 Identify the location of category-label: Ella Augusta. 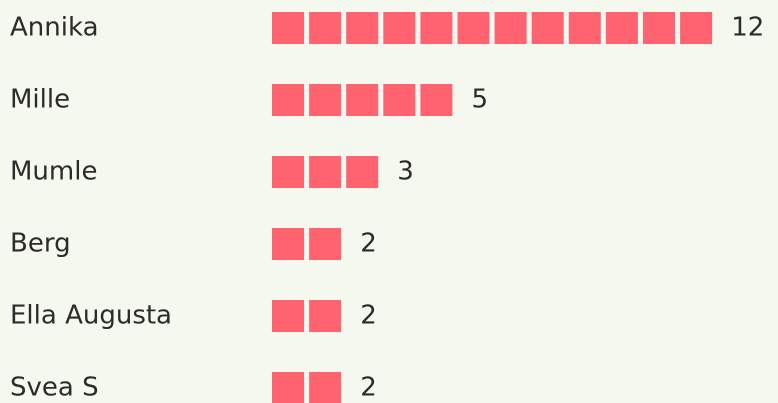
(91, 316).